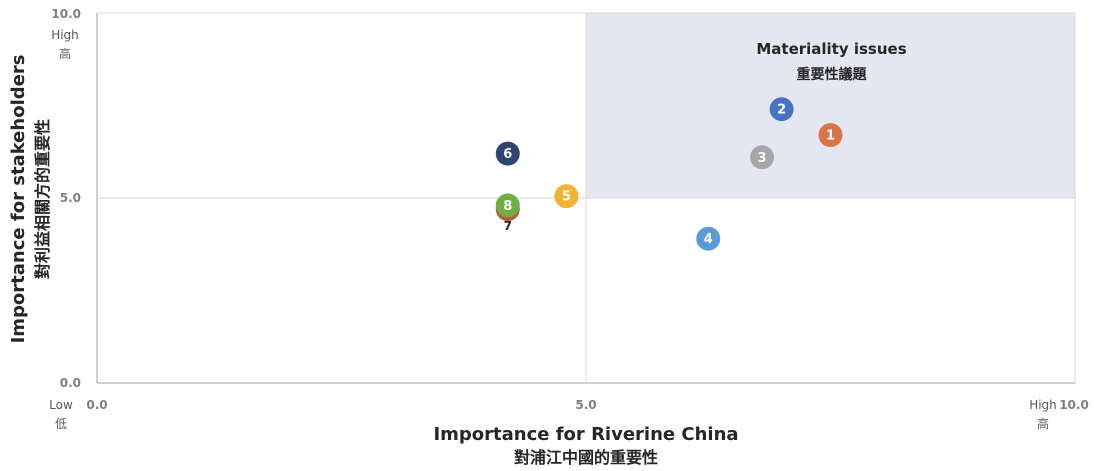  Describe the element at coordinates (61, 424) in the screenshot. I see `x-low-sub: 低` at that location.